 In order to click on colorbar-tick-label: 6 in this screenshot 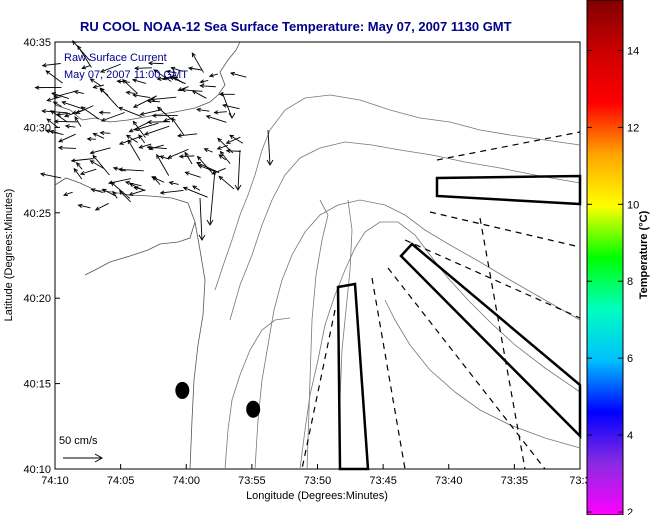, I will do `click(630, 359)`.